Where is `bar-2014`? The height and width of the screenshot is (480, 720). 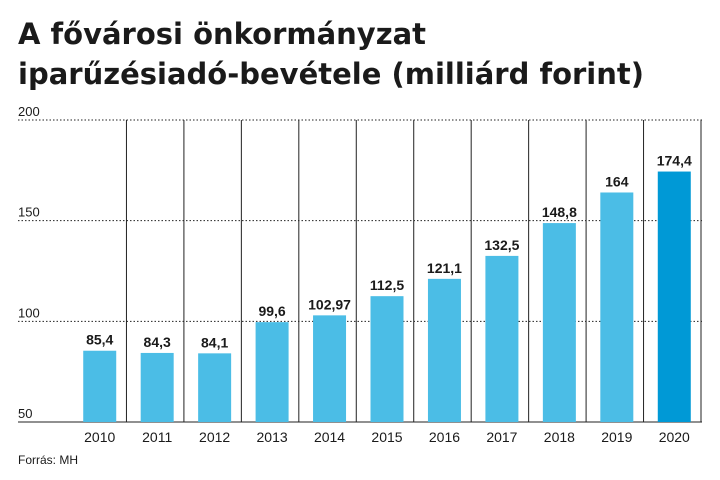 bar-2014 is located at coordinates (330, 368).